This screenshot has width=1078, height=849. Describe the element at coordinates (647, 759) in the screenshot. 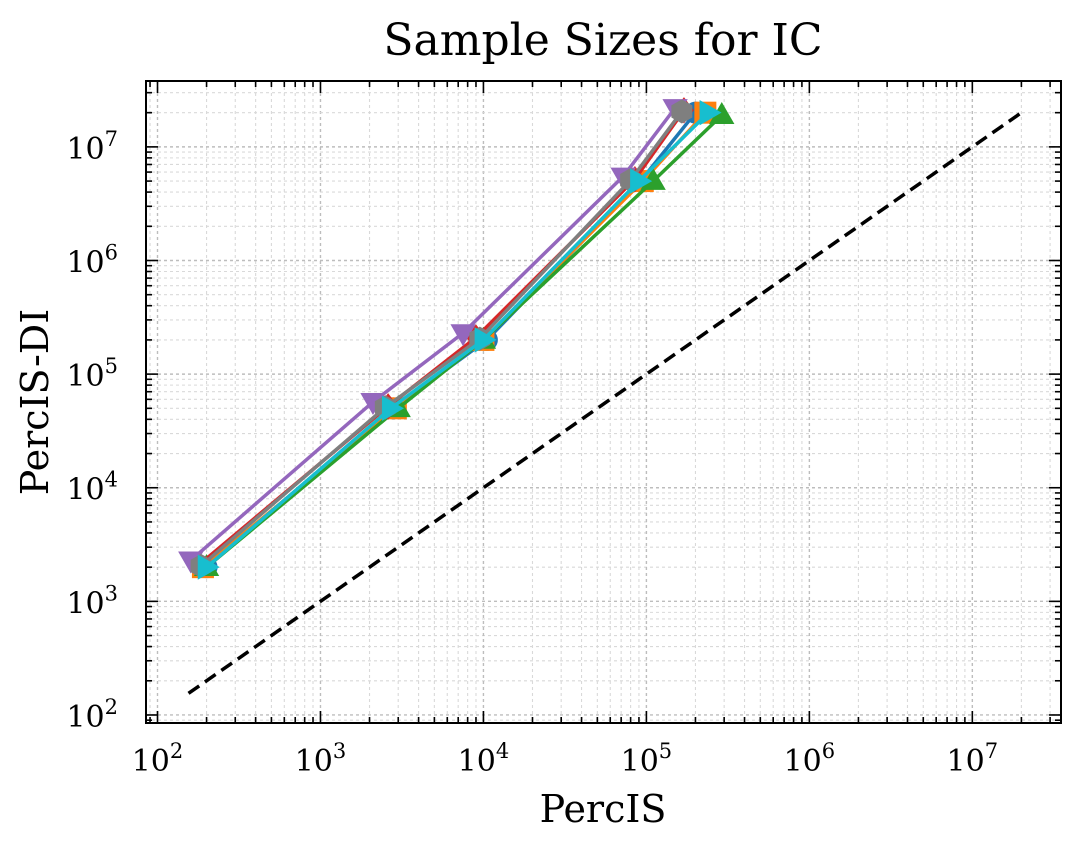

I see `x-tick-label: 10⁵` at that location.